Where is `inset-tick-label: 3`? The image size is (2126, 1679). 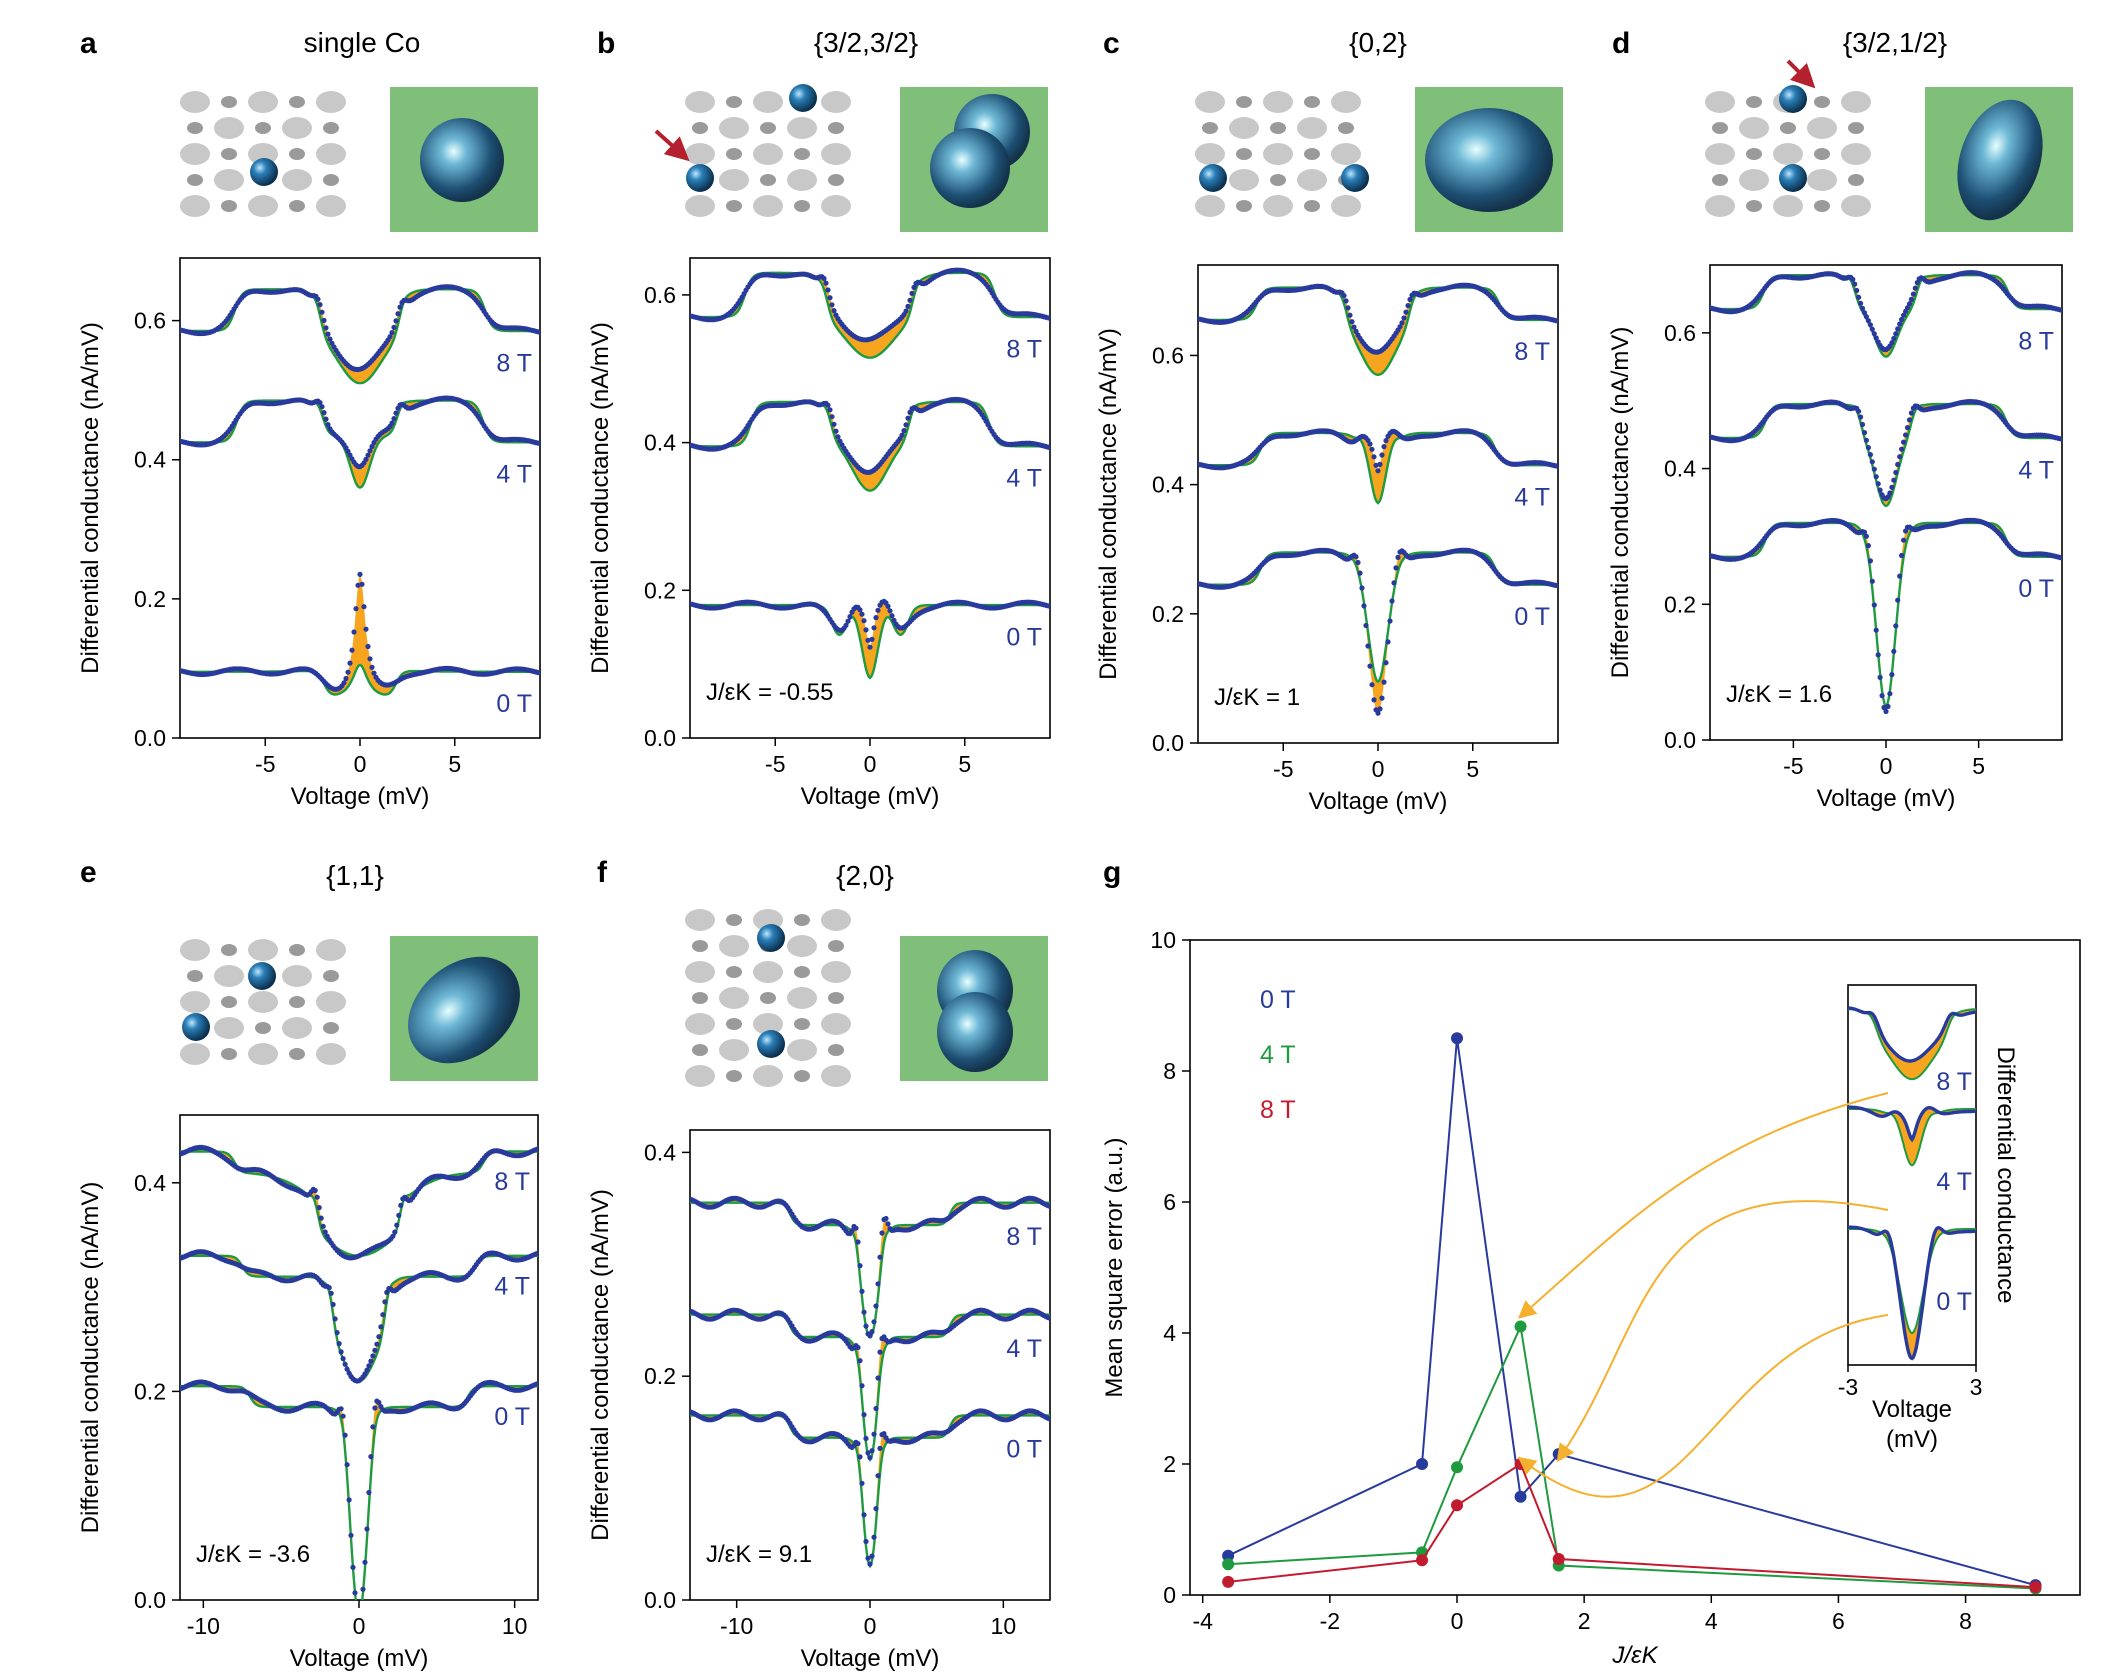 inset-tick-label: 3 is located at coordinates (1976, 1387).